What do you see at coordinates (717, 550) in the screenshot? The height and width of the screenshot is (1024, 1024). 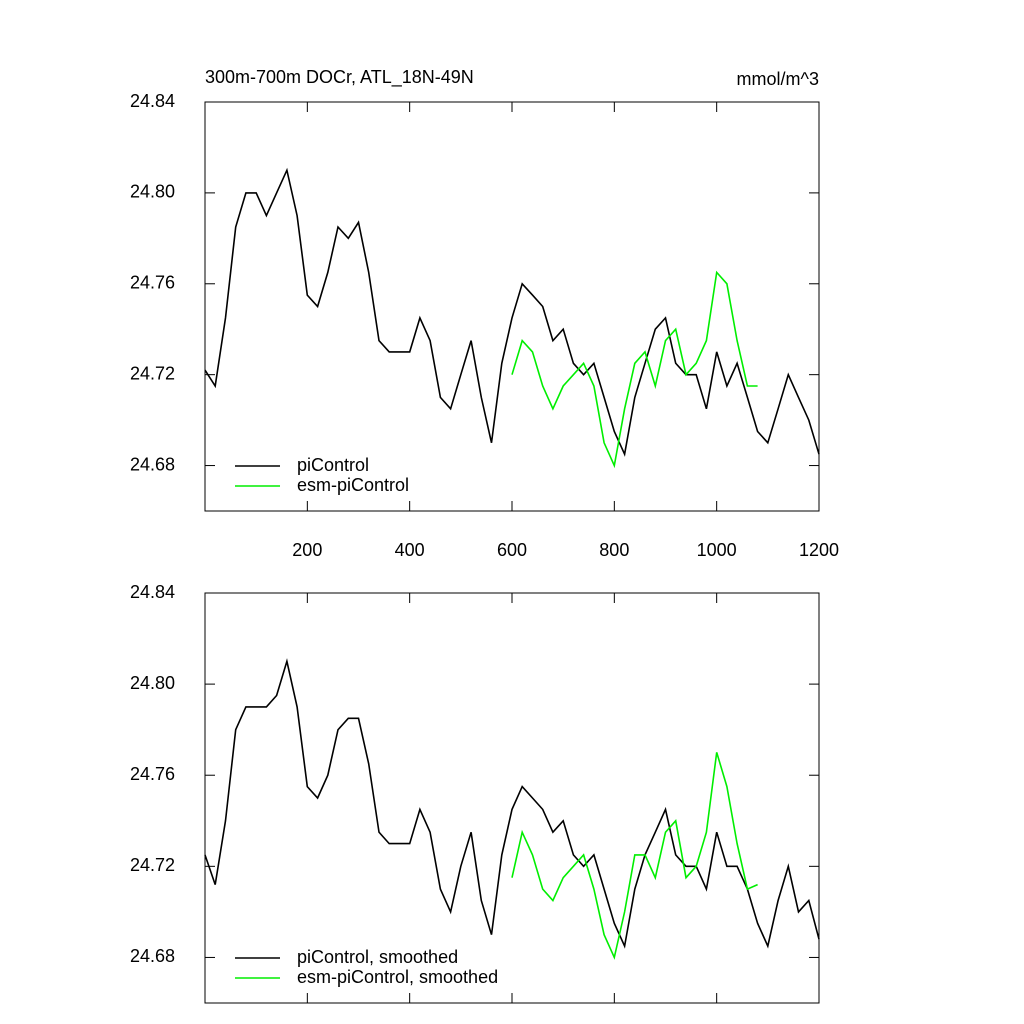 I see `x-tick-label: 1000` at bounding box center [717, 550].